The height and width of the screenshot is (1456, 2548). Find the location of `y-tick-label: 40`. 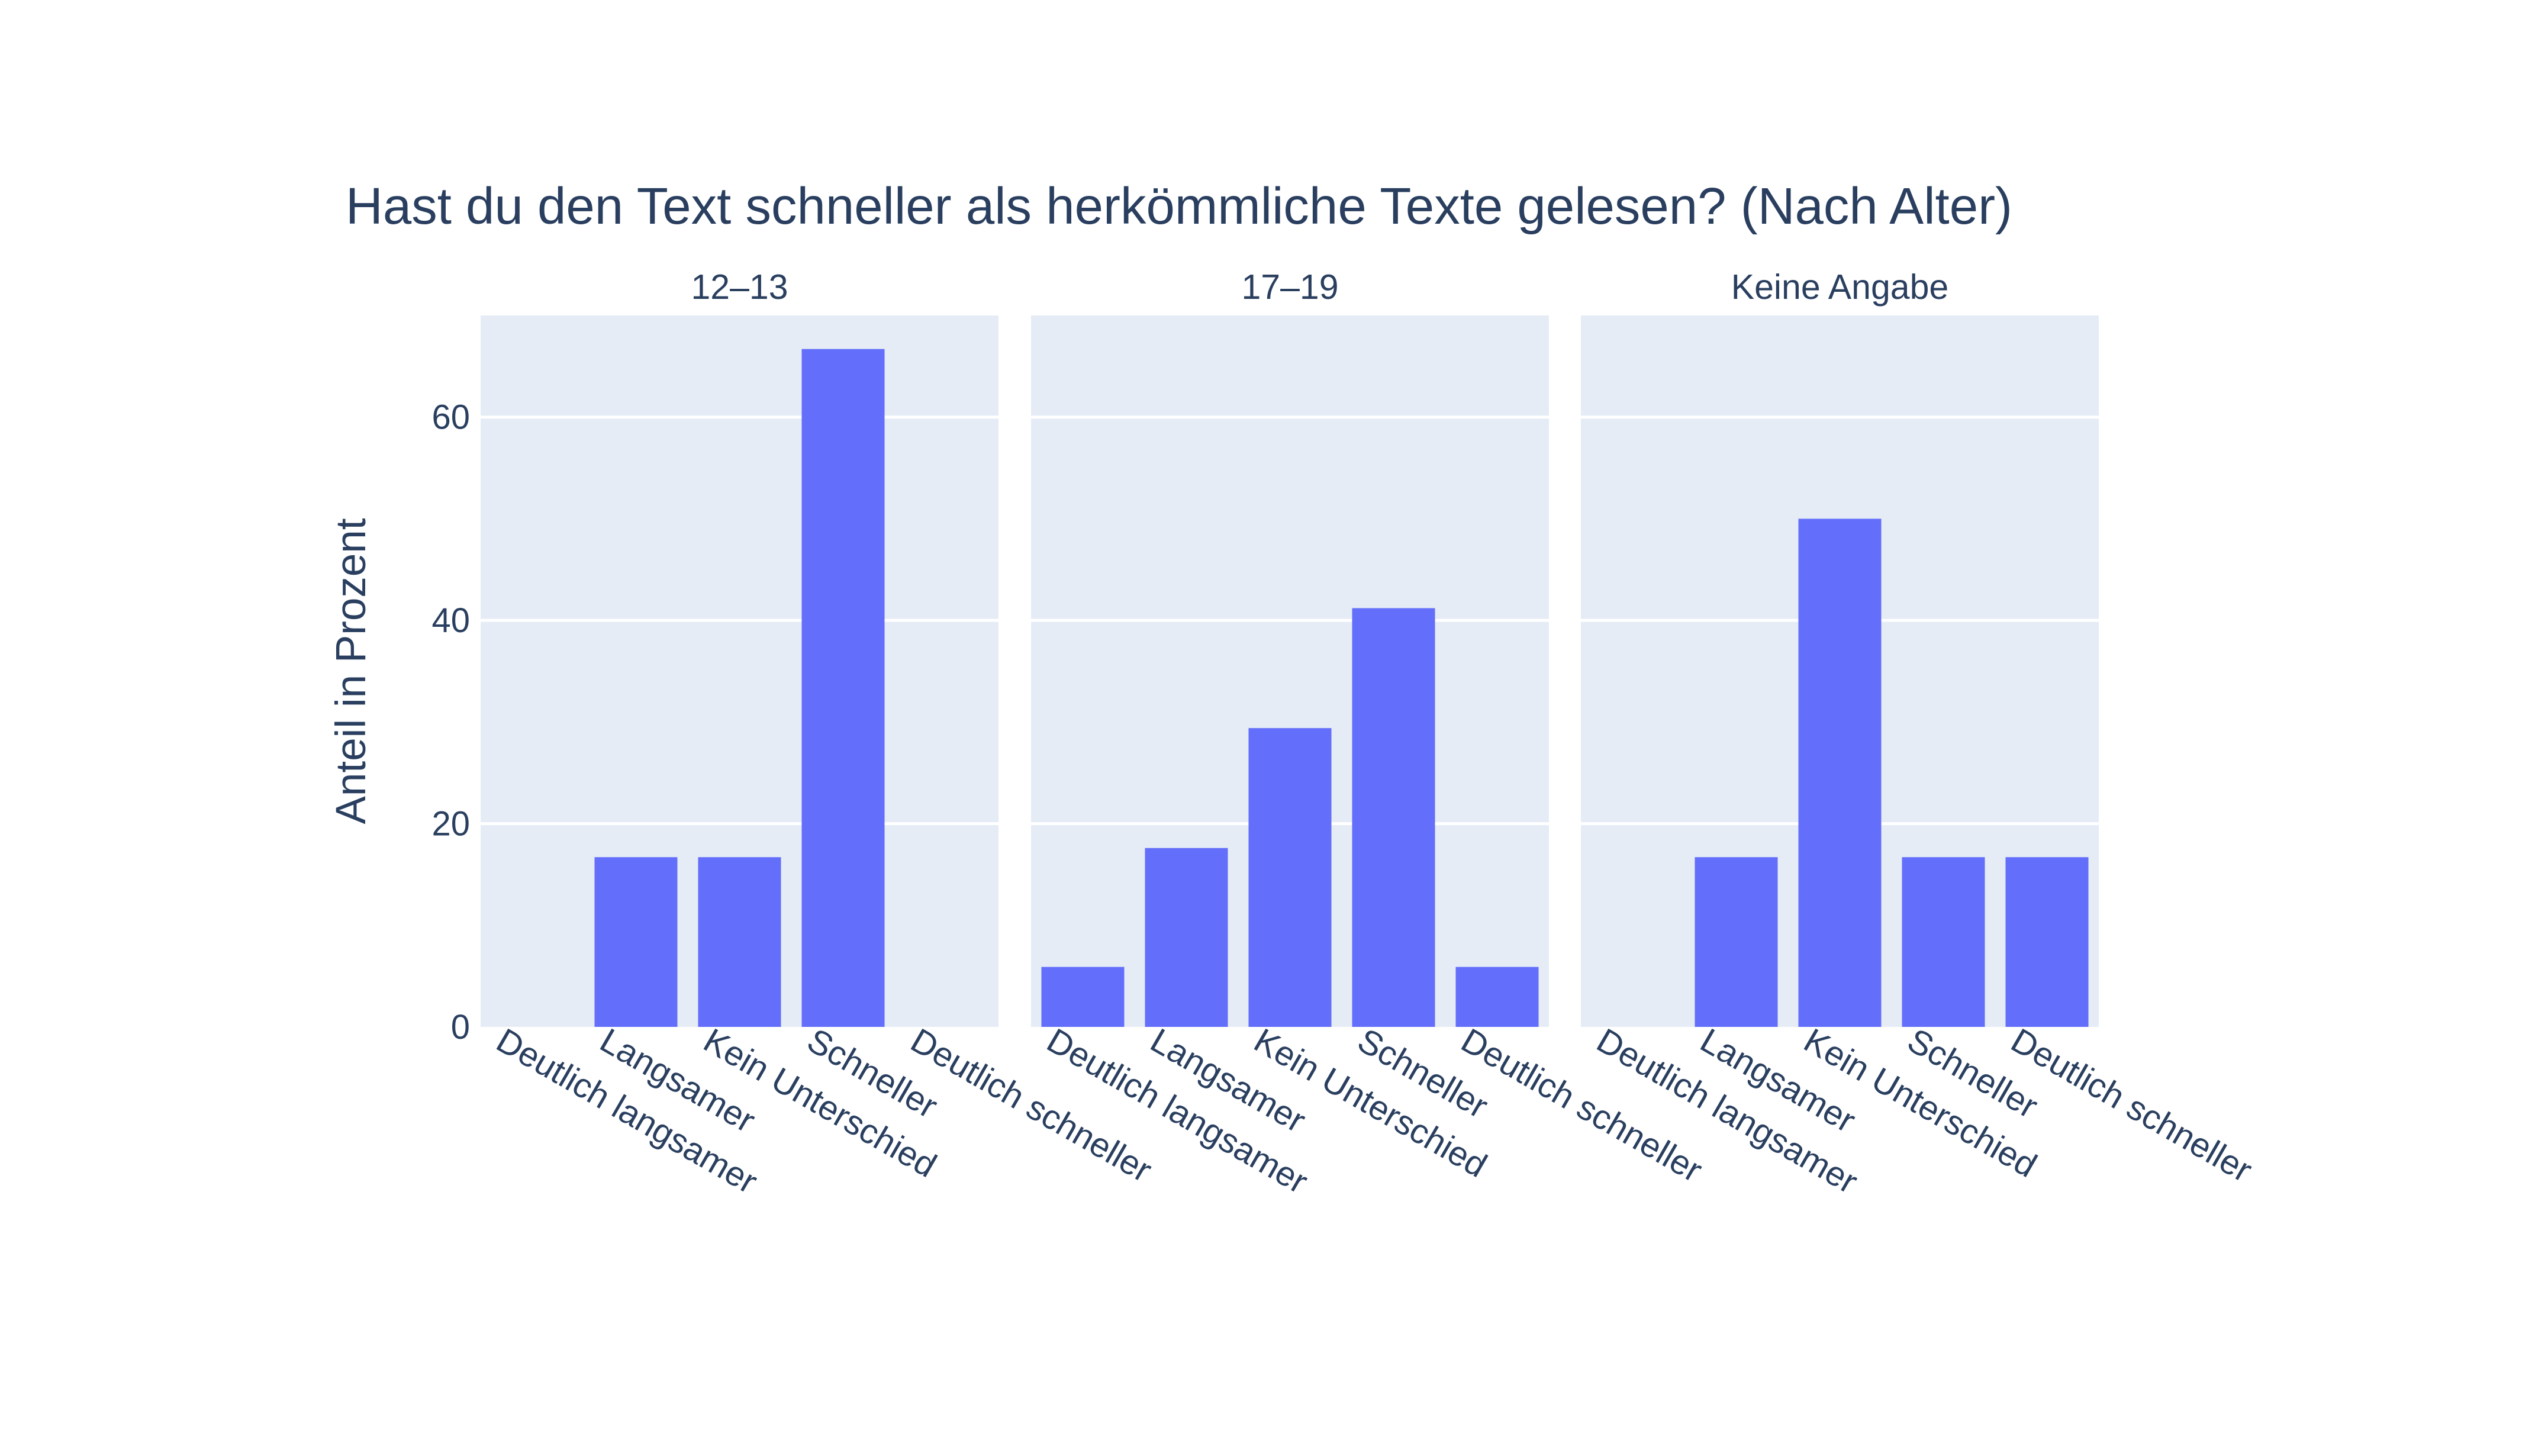

y-tick-label: 40 is located at coordinates (451, 621).